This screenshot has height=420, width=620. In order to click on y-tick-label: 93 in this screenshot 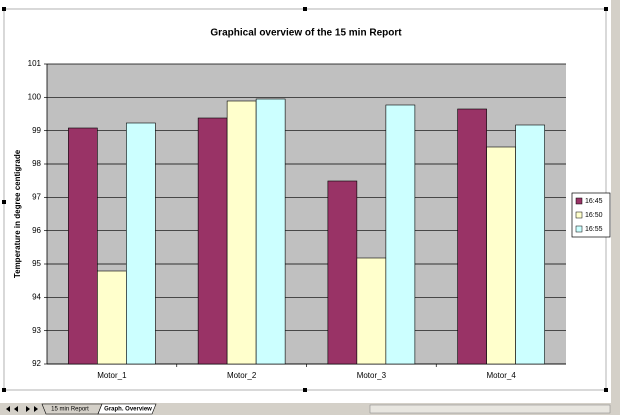, I will do `click(36, 330)`.